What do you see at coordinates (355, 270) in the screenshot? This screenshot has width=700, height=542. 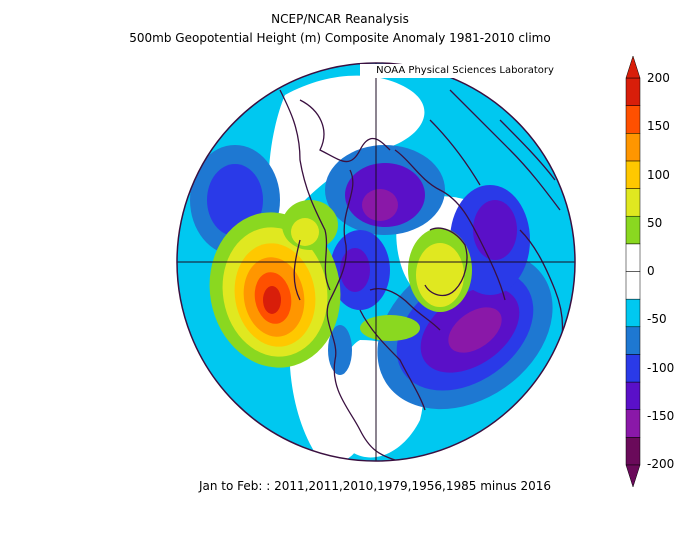 I see `negative-anomaly-pole-inner` at bounding box center [355, 270].